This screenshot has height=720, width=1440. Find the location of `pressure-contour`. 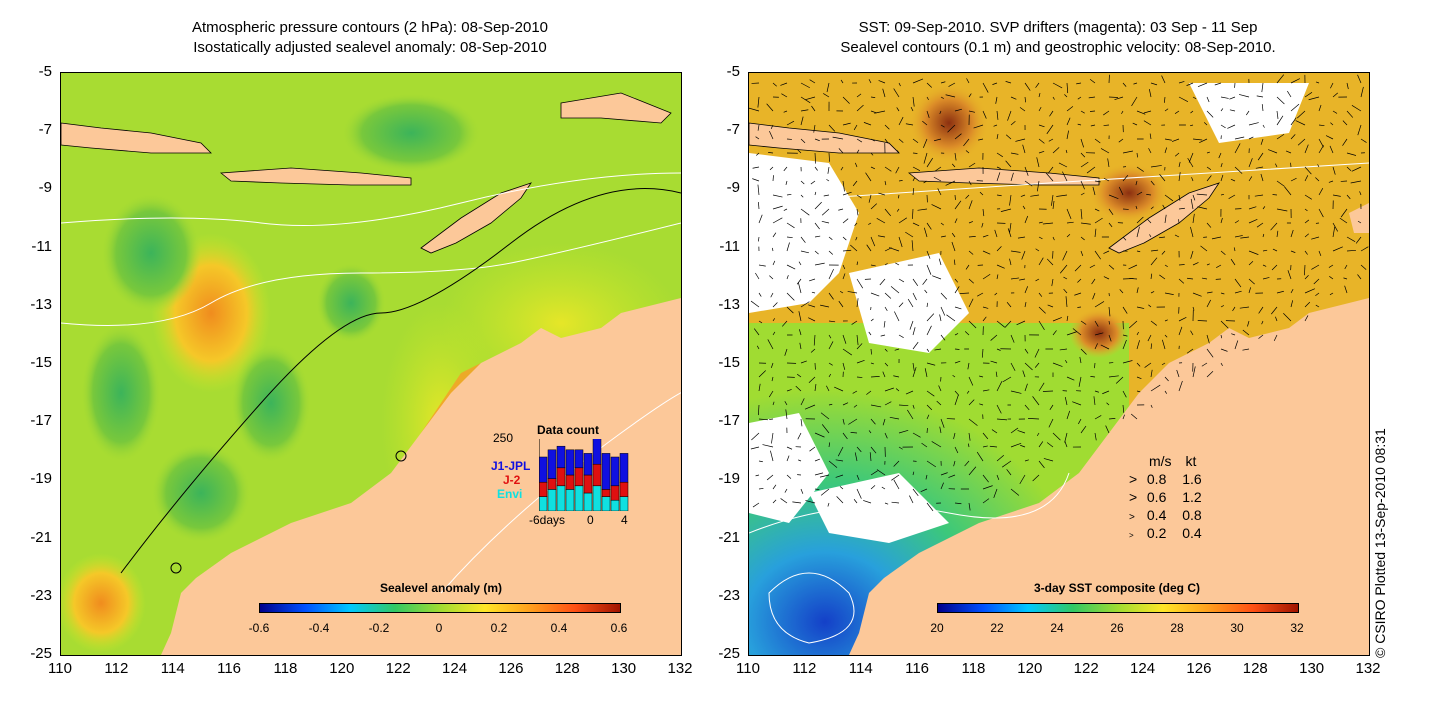

pressure-contour is located at coordinates (371, 274).